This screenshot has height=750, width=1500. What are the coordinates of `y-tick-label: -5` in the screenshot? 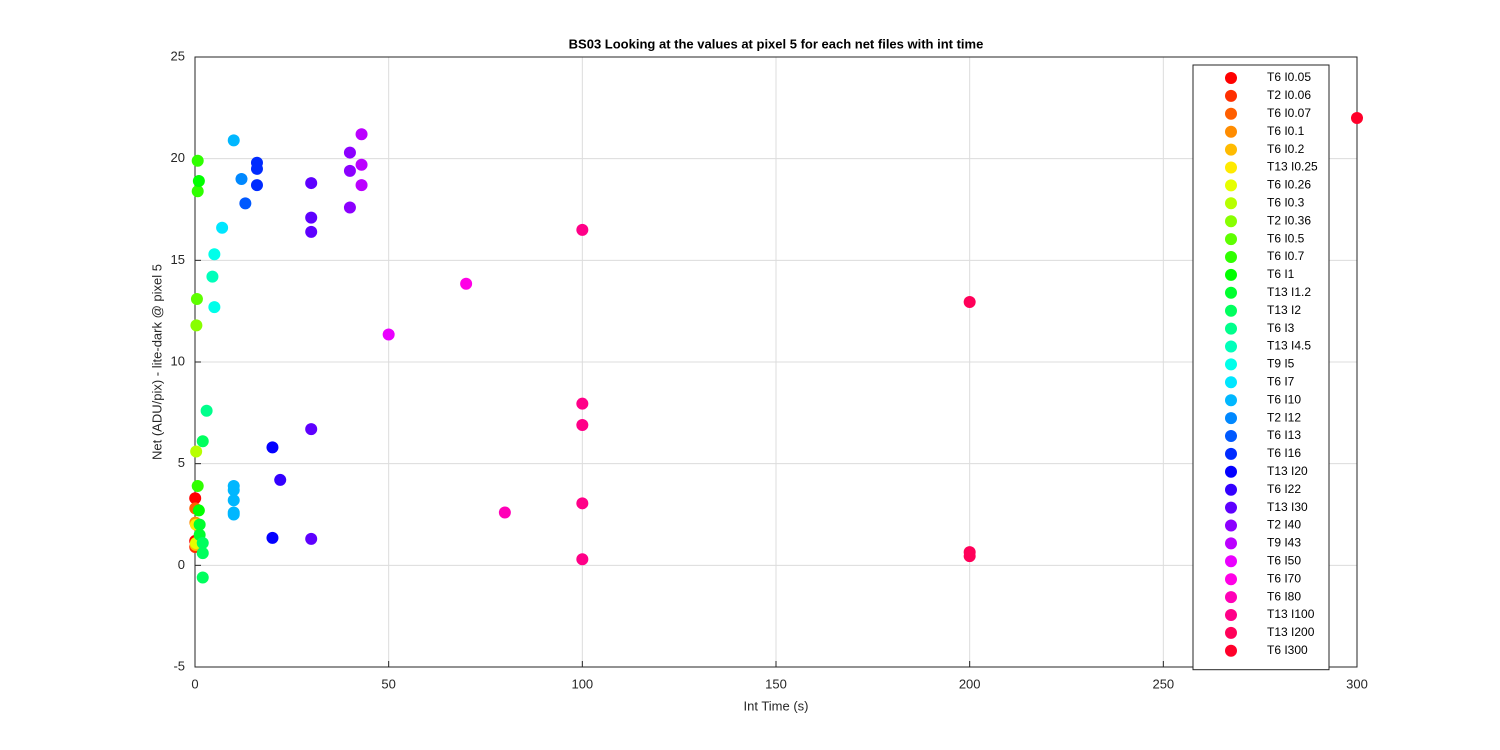 It's located at (179, 665).